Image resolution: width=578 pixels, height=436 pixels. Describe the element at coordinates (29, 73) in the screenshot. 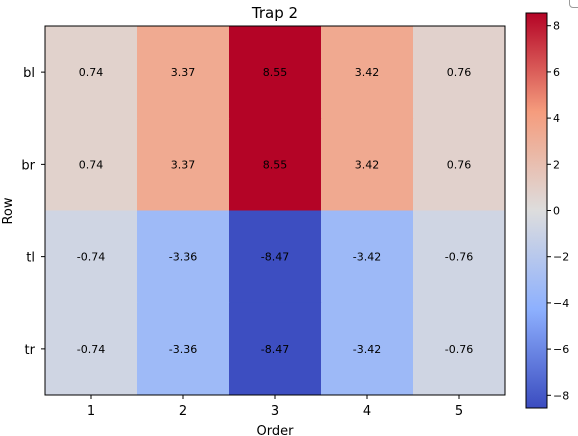

I see `y-tick-label: bl` at that location.